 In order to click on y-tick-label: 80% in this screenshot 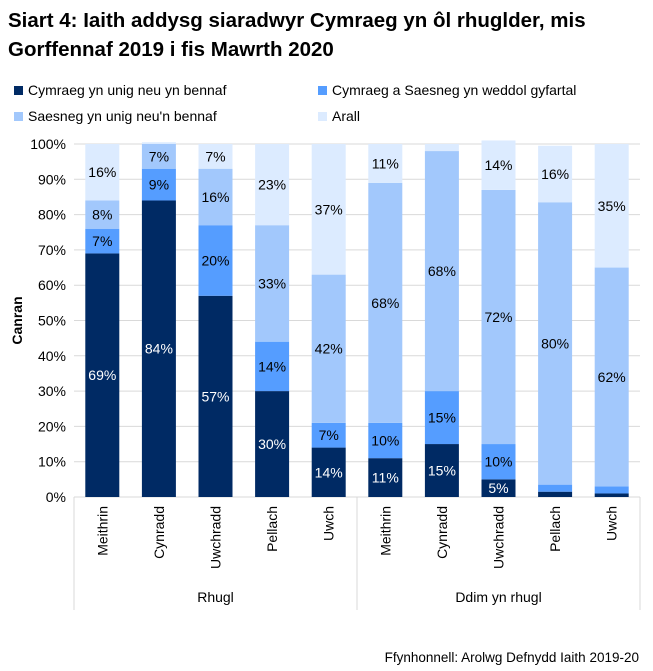, I will do `click(52, 215)`.